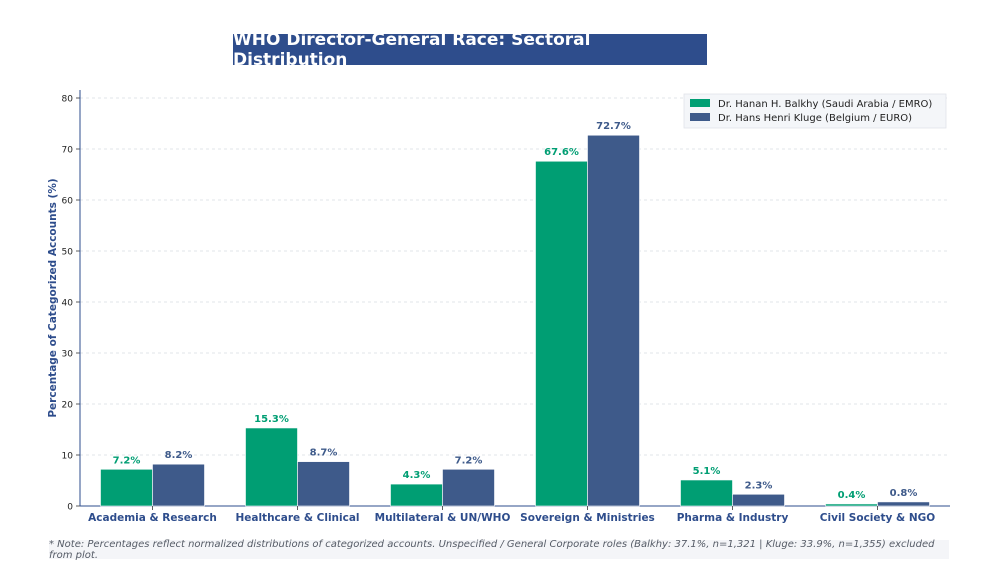 This screenshot has height=563, width=1000. What do you see at coordinates (297, 518) in the screenshot?
I see `x-tick-label: Healthcare & Clinical` at bounding box center [297, 518].